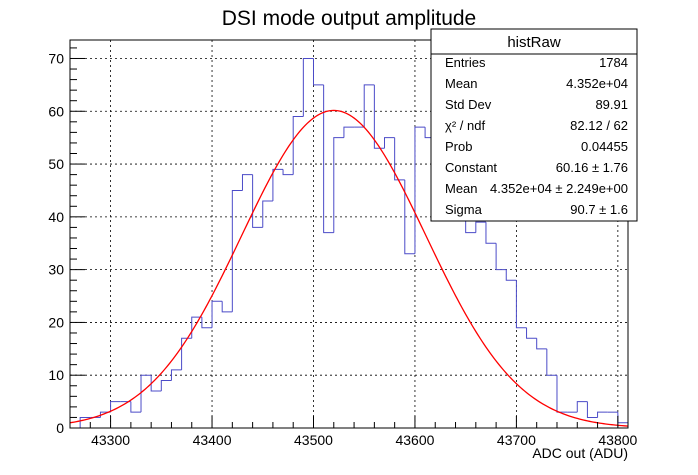 The height and width of the screenshot is (475, 698). Describe the element at coordinates (60, 428) in the screenshot. I see `y-tick-label: 0` at that location.